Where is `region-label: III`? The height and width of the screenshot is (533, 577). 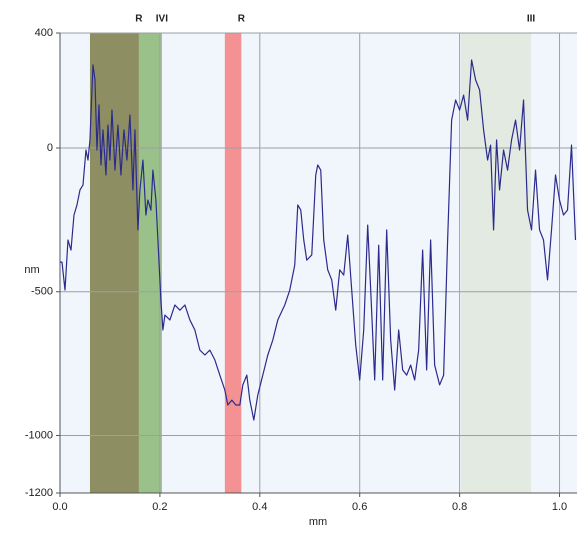 region-label: III is located at coordinates (531, 19).